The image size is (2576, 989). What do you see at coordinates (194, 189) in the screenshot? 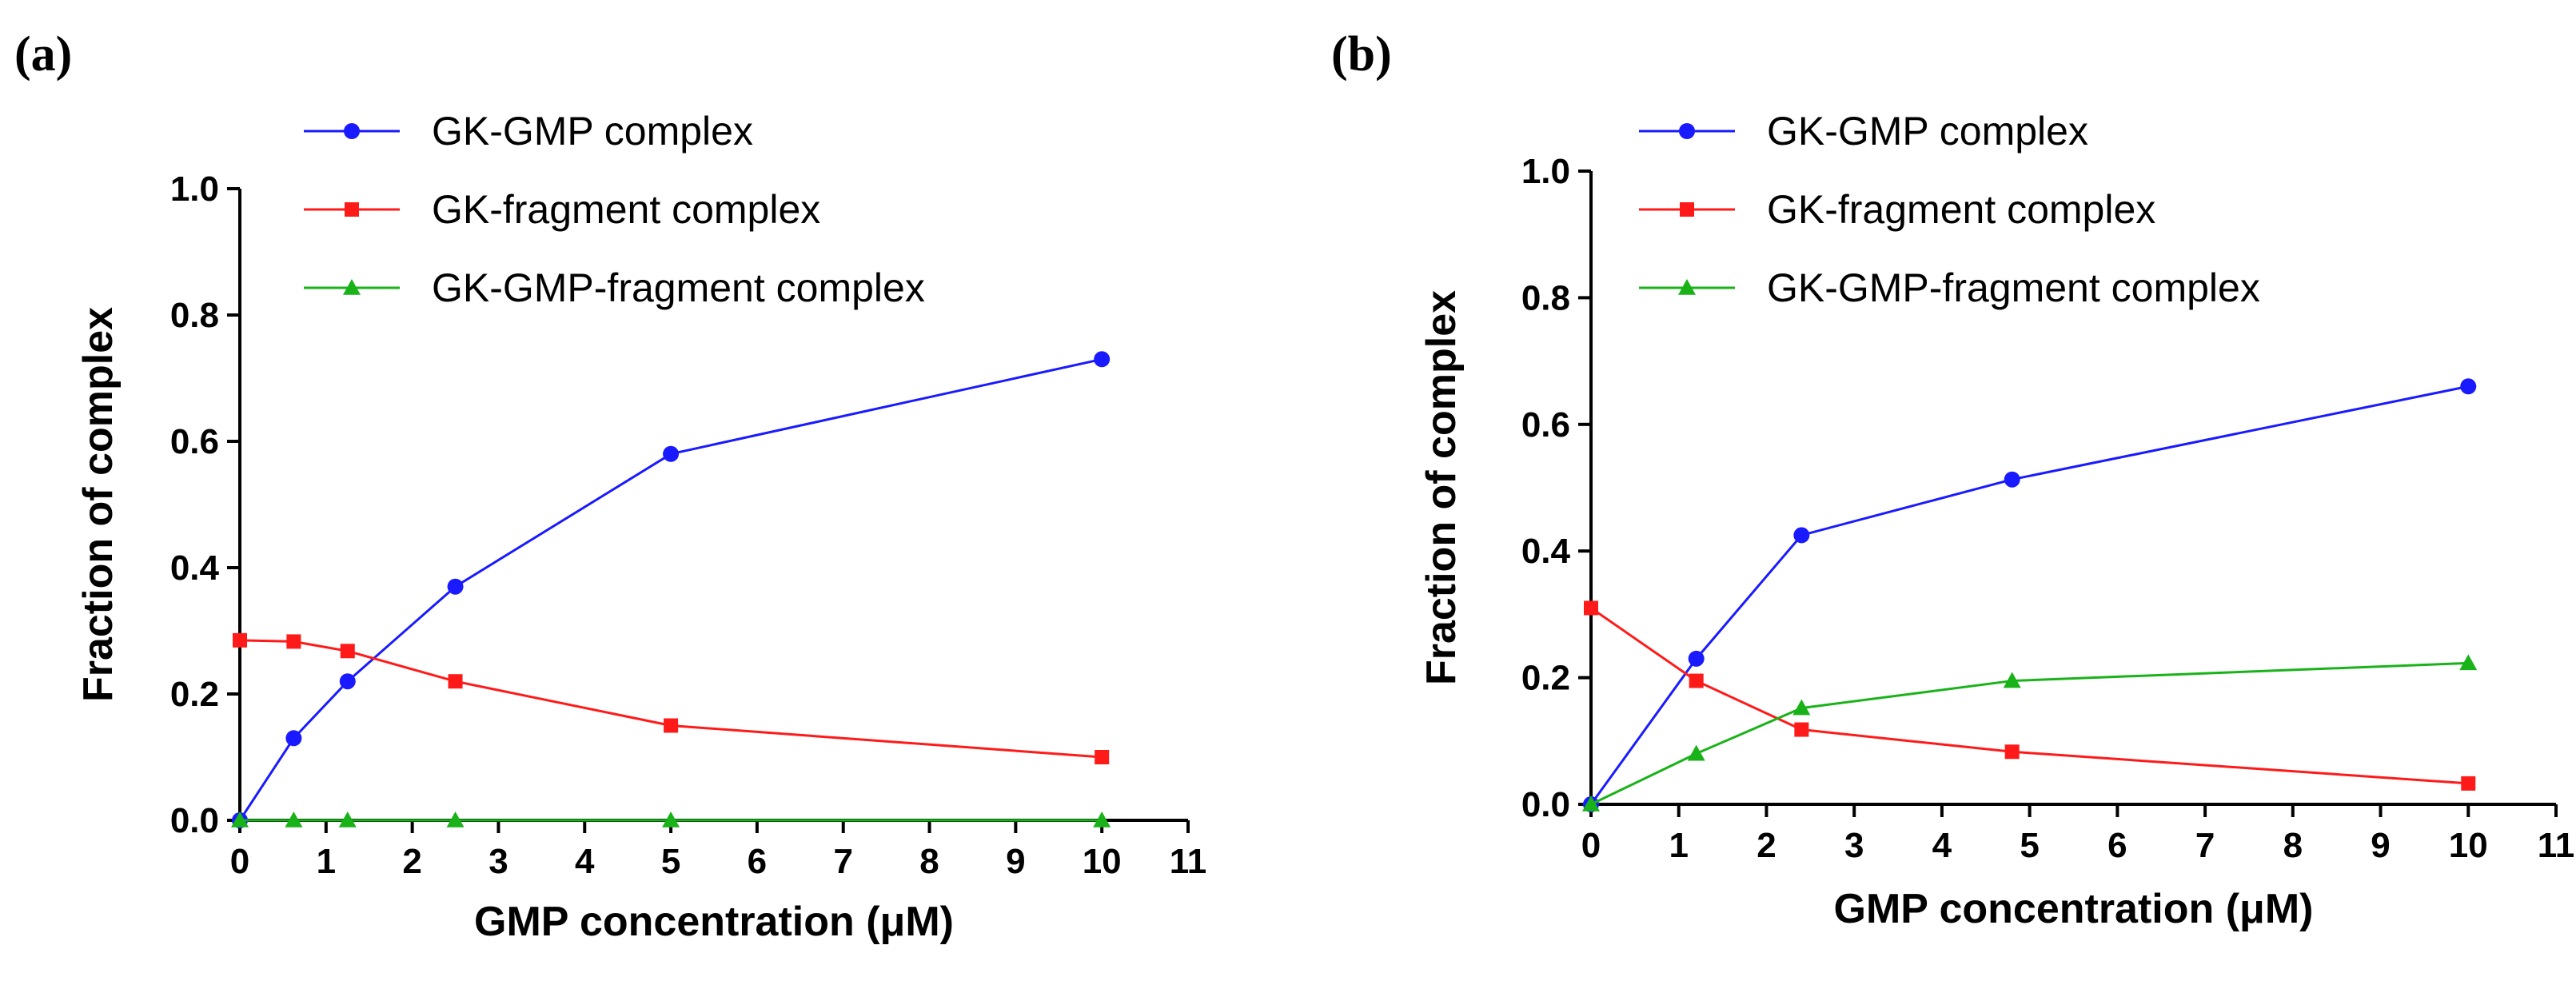
I see `chart-a-y-tick-label: 1.0` at bounding box center [194, 189].